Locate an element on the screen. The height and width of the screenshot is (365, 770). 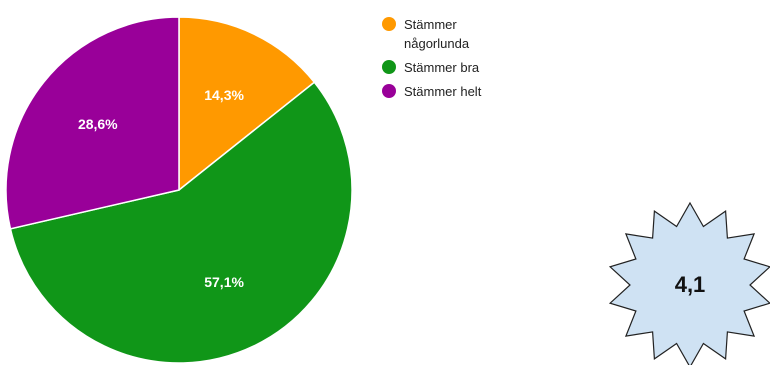
legend-label: Stämmer helt is located at coordinates (443, 91).